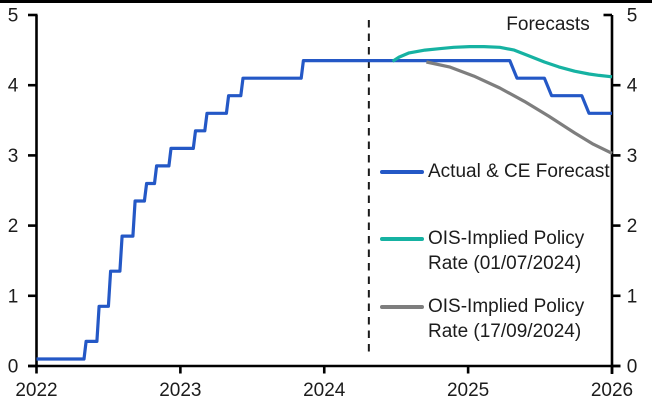 This screenshot has width=652, height=413. What do you see at coordinates (612, 390) in the screenshot?
I see `x-tick-label: 2026` at bounding box center [612, 390].